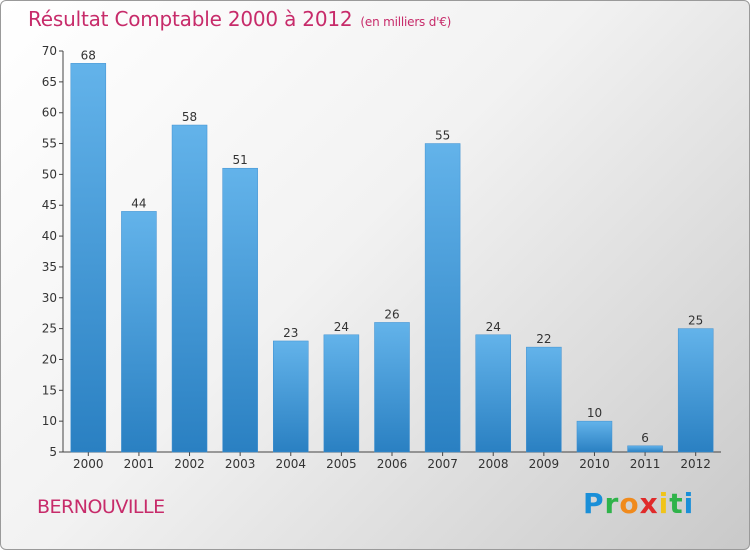  Describe the element at coordinates (442, 464) in the screenshot. I see `x-tick-label: 2007` at that location.